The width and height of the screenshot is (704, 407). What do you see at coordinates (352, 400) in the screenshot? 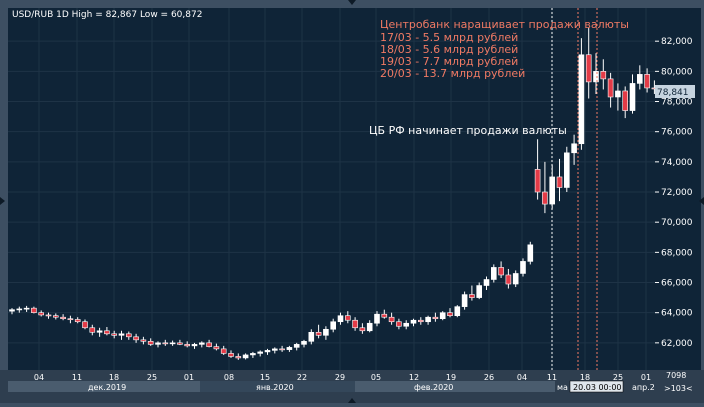
I see `bottom-arrow-icon` at bounding box center [352, 400].